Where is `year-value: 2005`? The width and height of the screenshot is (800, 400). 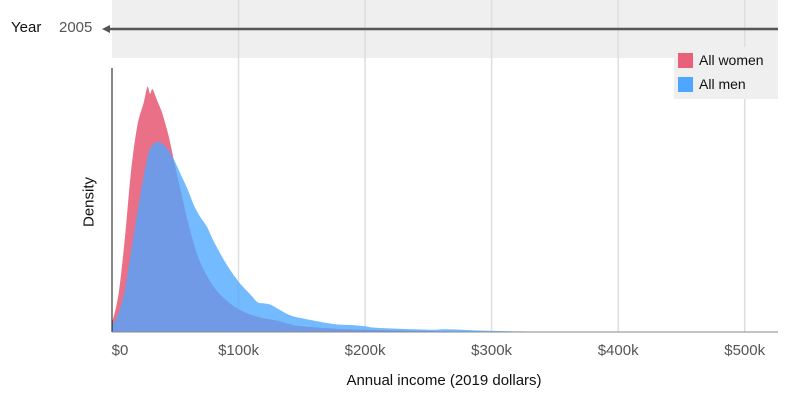 year-value: 2005 is located at coordinates (76, 27).